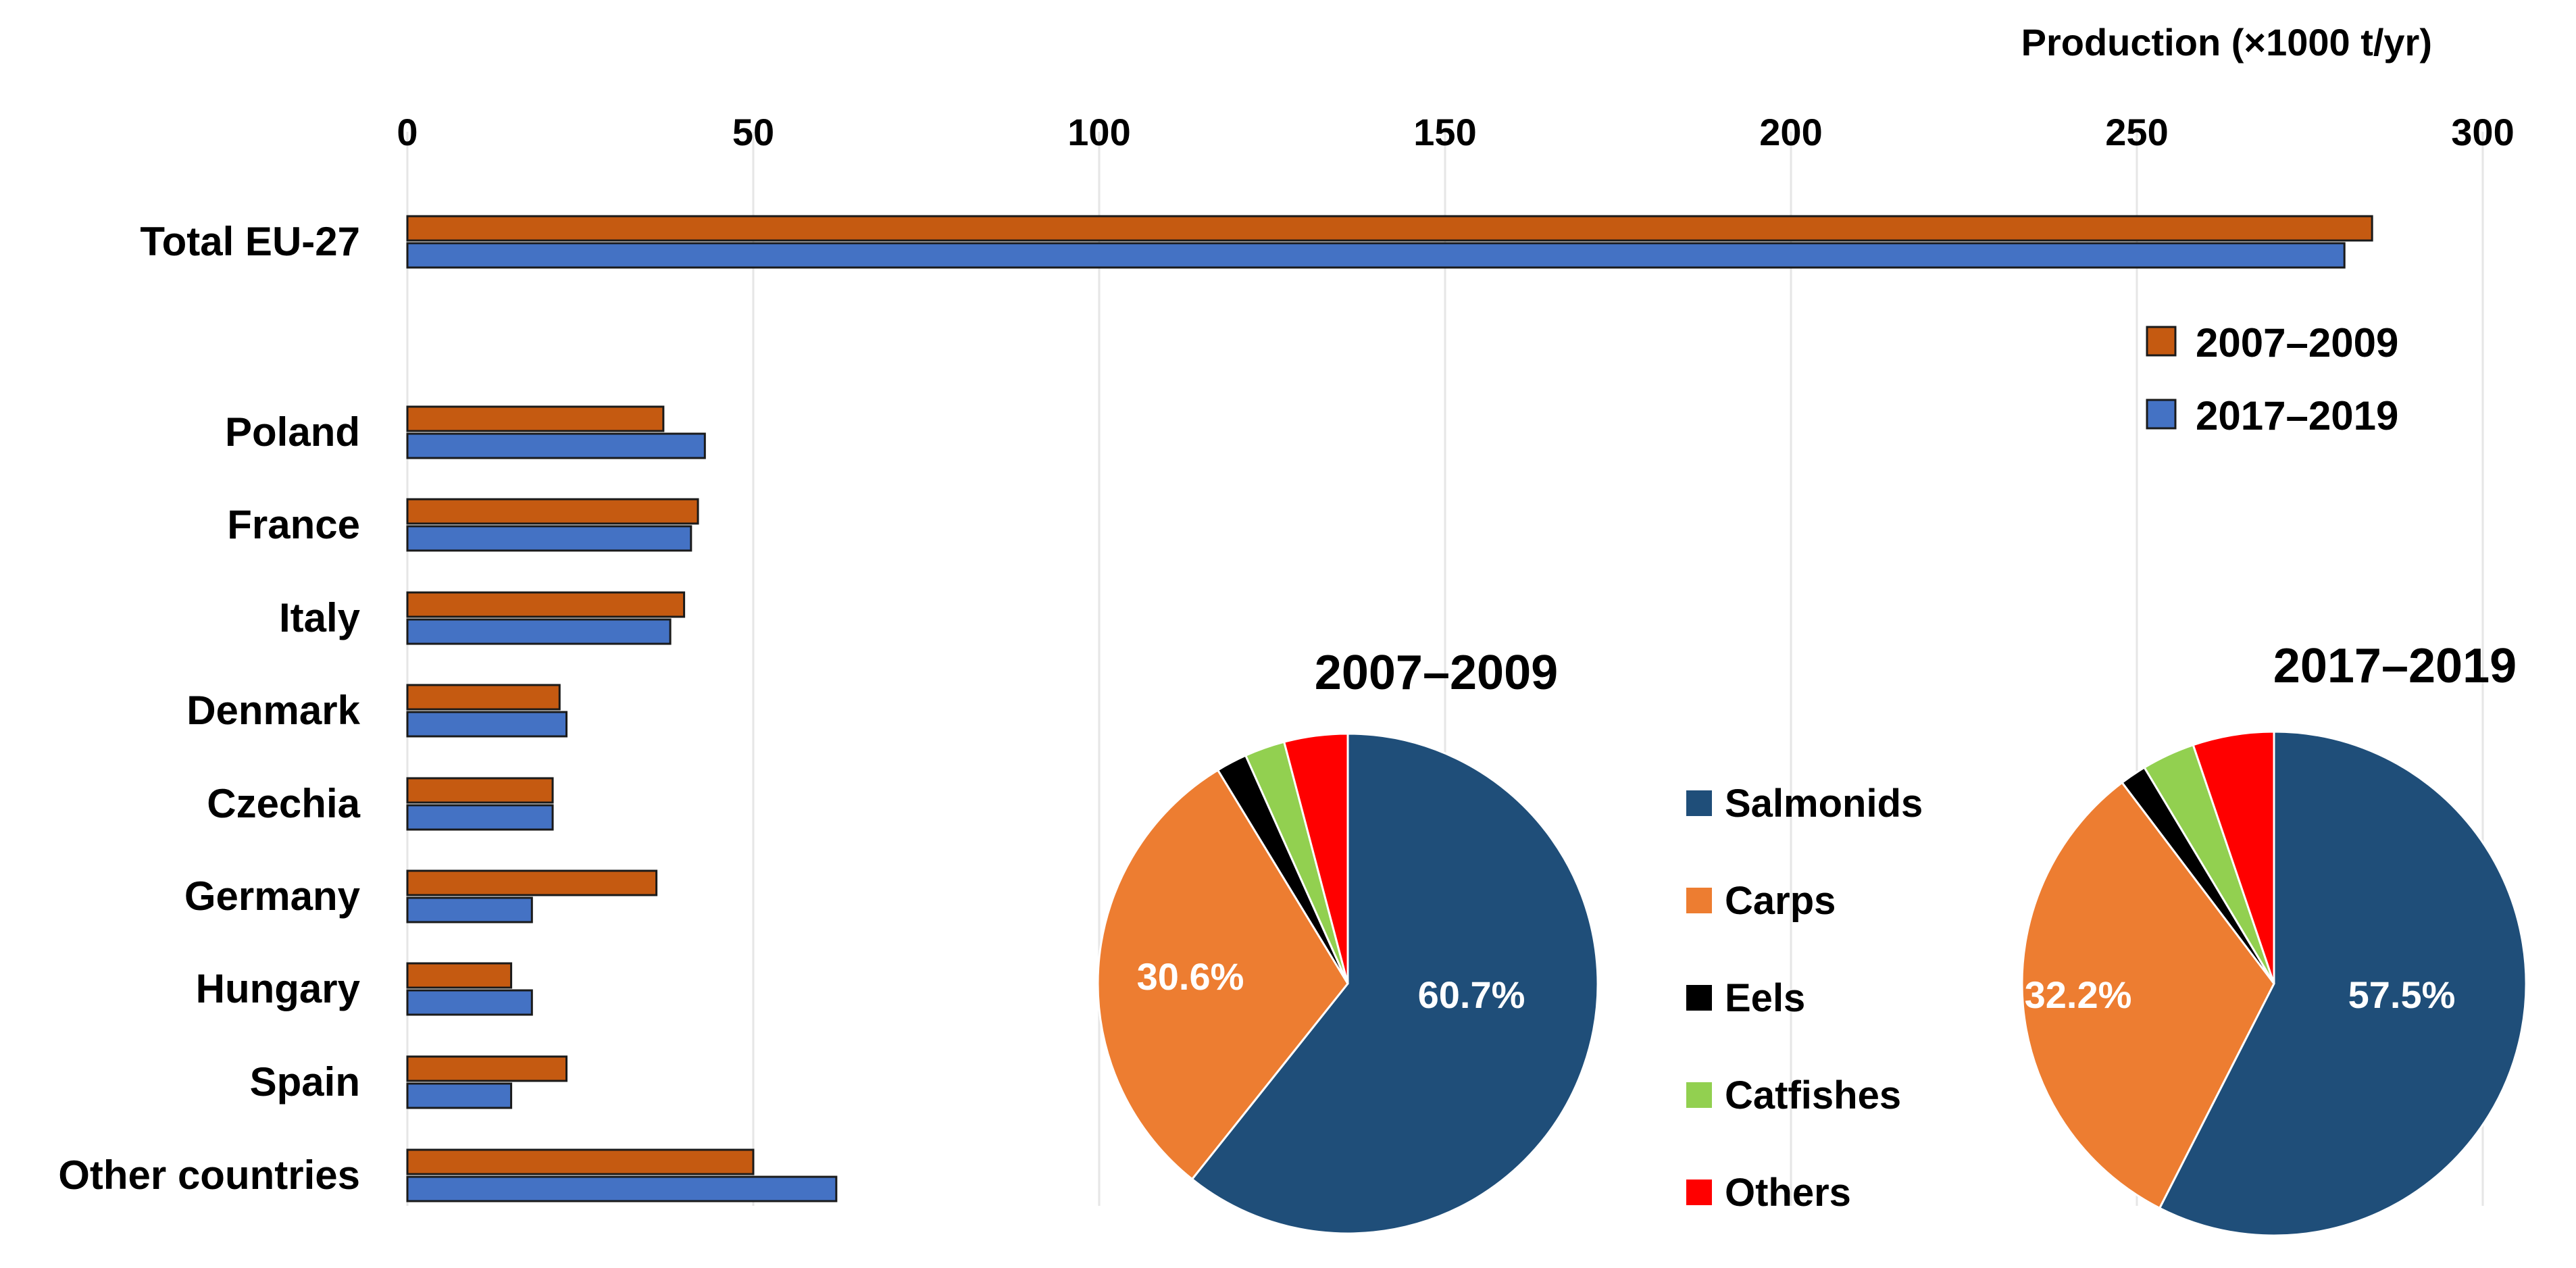  I want to click on bar-2017-2019-denmark, so click(487, 724).